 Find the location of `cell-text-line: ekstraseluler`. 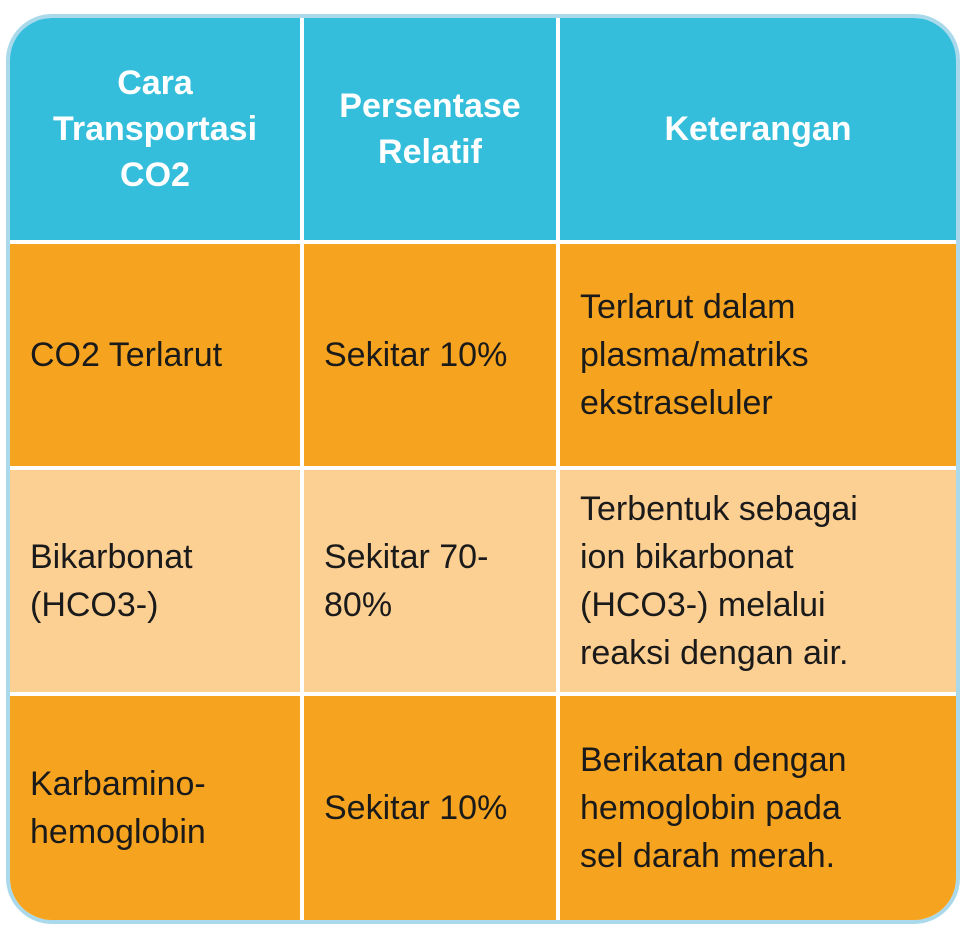

cell-text-line: ekstraseluler is located at coordinates (676, 403).